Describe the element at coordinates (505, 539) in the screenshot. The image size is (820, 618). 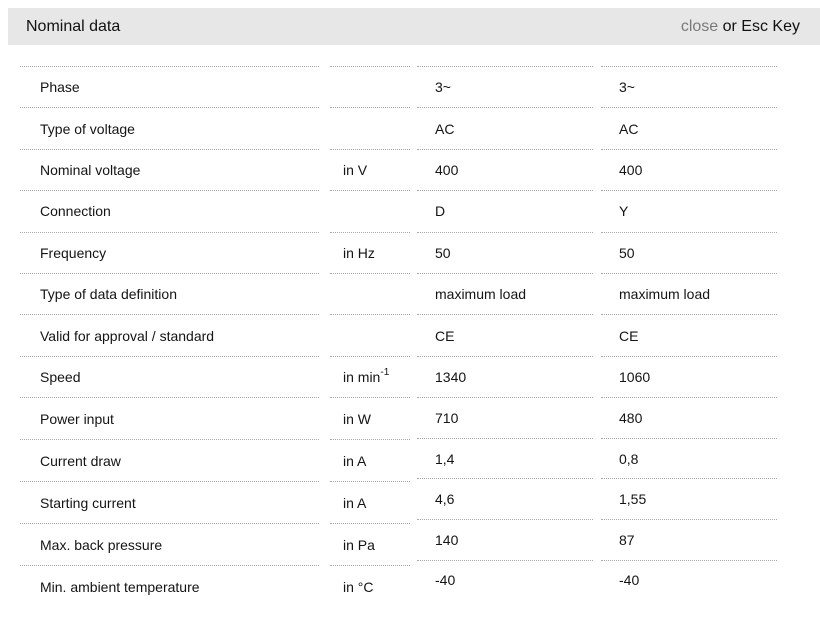
I see `row-value-col1: 140` at that location.